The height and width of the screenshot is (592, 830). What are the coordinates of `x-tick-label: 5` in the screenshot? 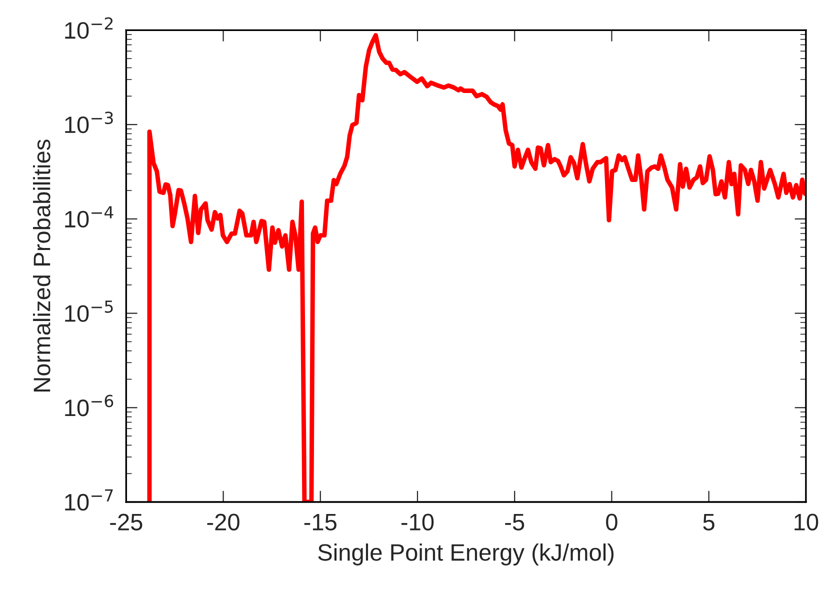 It's located at (708, 522).